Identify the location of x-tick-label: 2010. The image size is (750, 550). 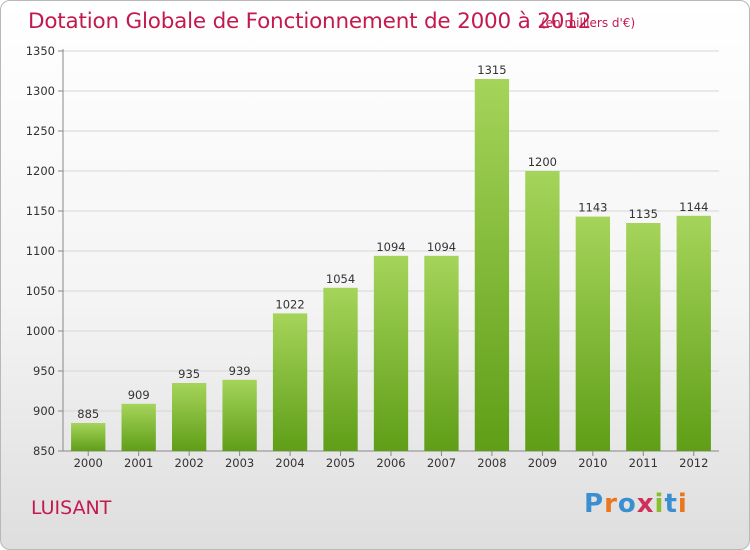
(592, 463).